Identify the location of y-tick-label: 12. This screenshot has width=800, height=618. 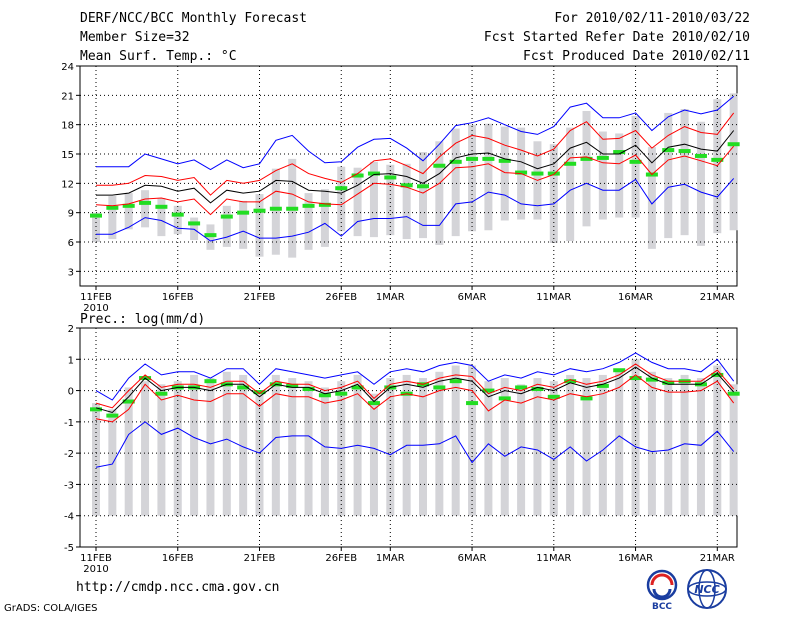
(67, 184).